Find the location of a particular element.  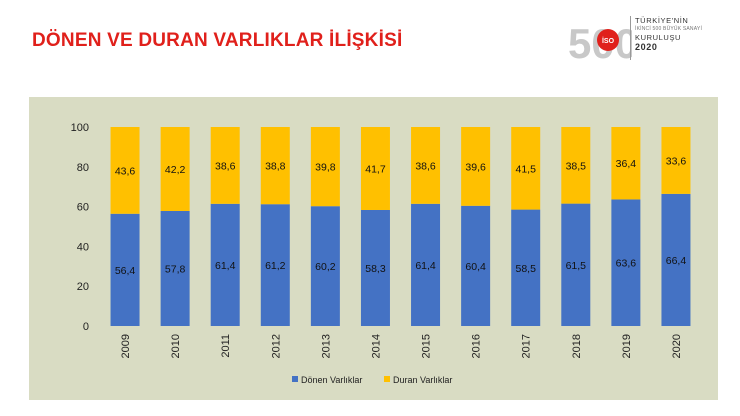

donen-value-label: 61,5 is located at coordinates (576, 266).